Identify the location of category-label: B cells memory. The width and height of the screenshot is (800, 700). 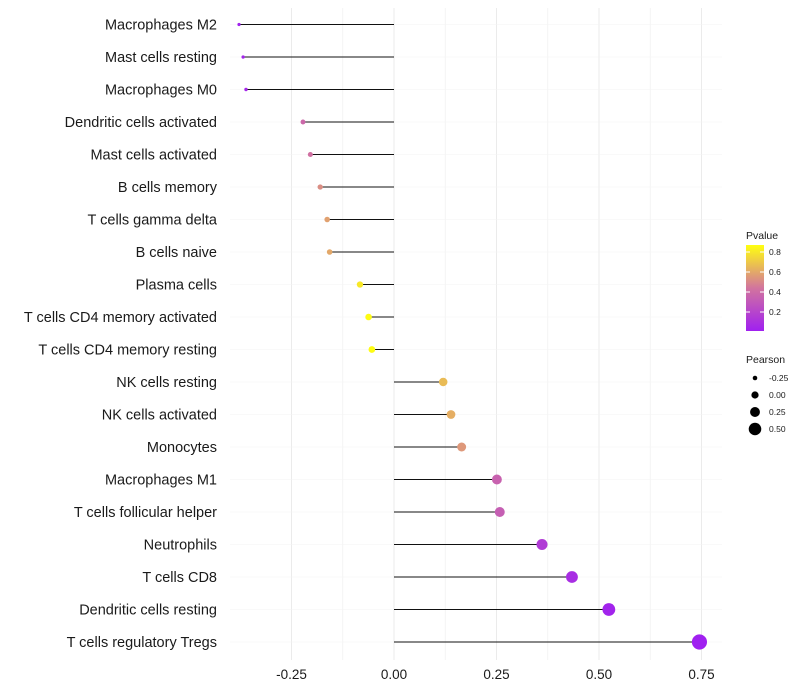
(168, 188).